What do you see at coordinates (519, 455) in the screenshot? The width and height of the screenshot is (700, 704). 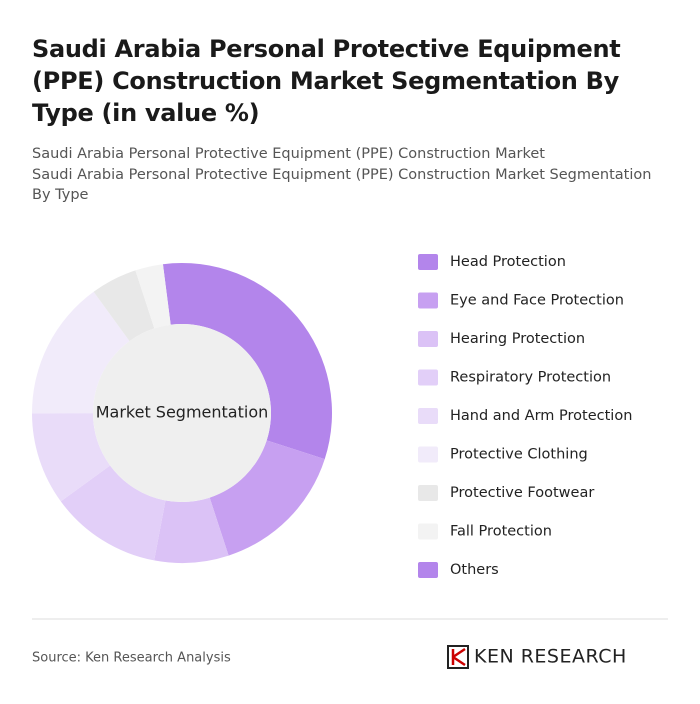 I see `legend-label: Protective Clothing` at bounding box center [519, 455].